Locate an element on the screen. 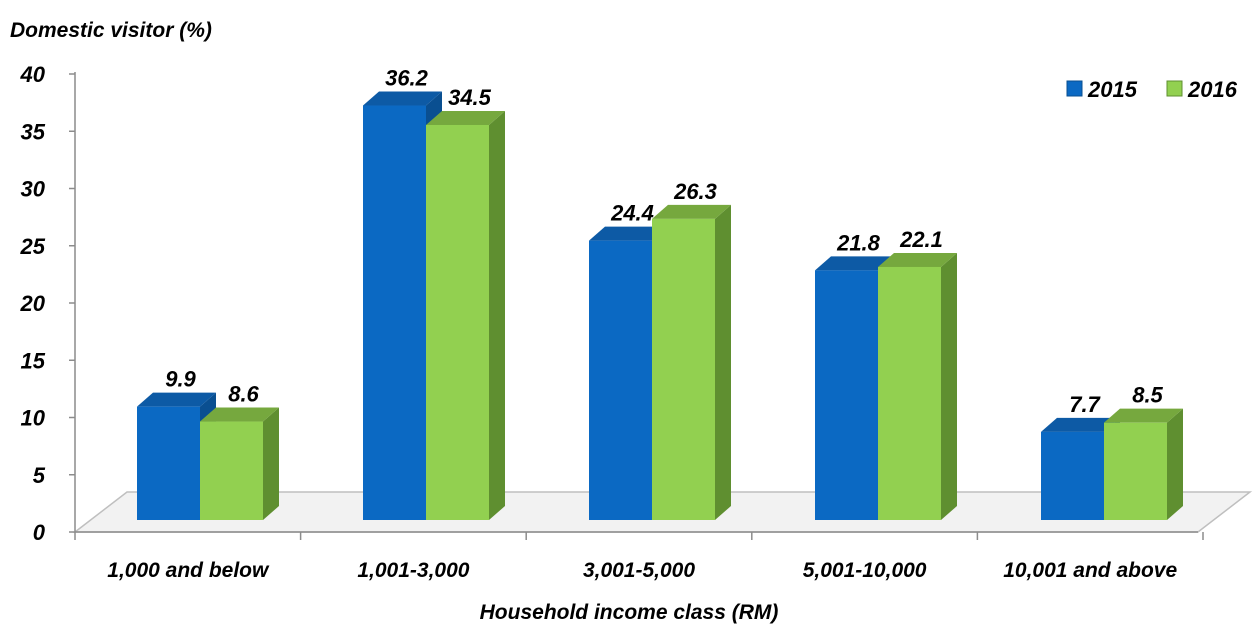 The width and height of the screenshot is (1258, 631). category-label: 3,001-5,000 is located at coordinates (639, 570).